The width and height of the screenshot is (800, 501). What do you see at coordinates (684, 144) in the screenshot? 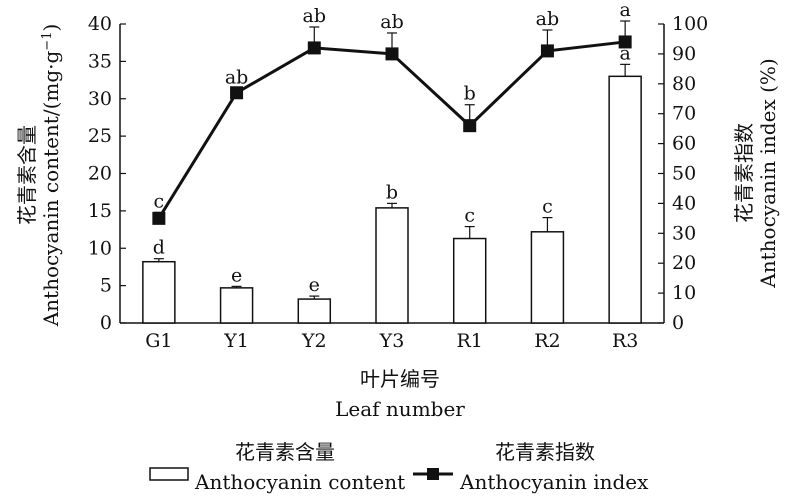
I see `y2-tick-label: 60` at bounding box center [684, 144].